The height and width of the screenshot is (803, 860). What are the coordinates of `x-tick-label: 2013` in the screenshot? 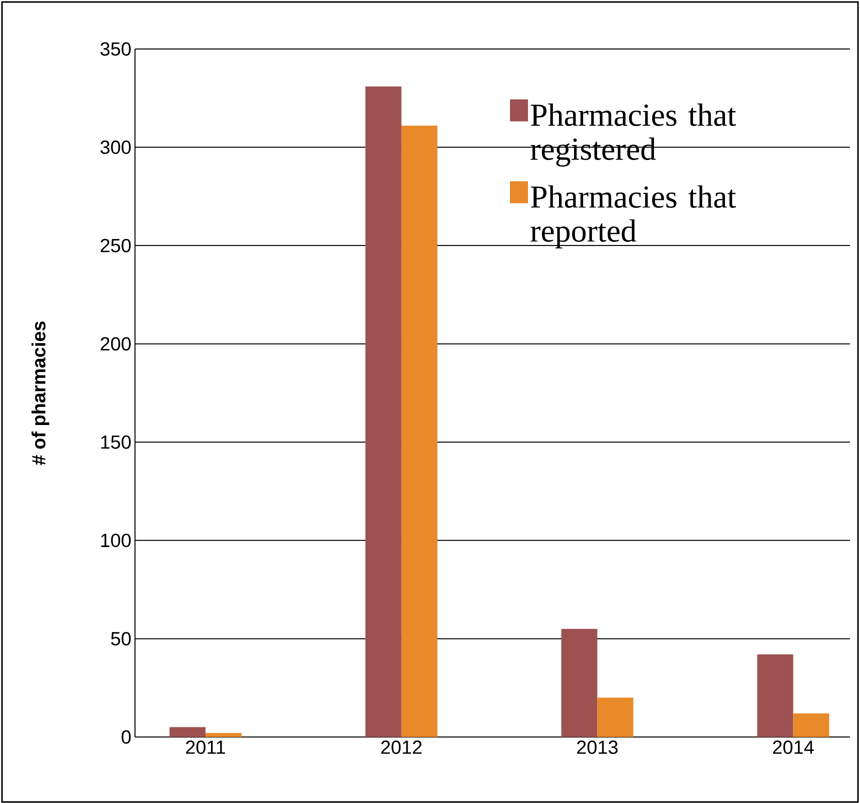 It's located at (597, 747).